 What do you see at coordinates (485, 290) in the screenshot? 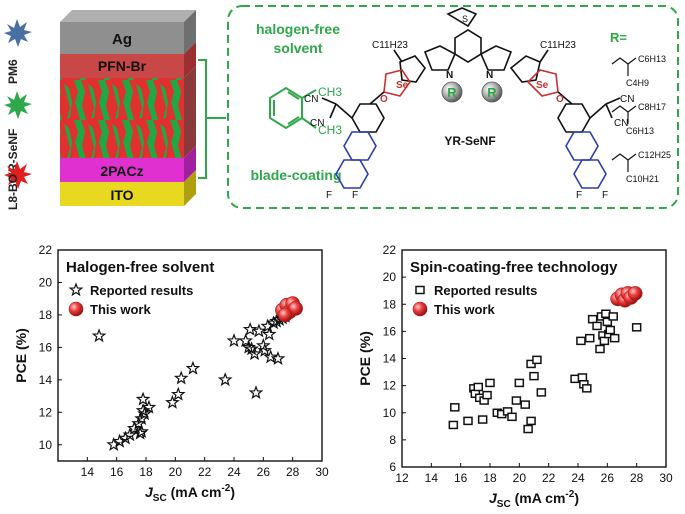
I see `legend-label: Reported results` at bounding box center [485, 290].